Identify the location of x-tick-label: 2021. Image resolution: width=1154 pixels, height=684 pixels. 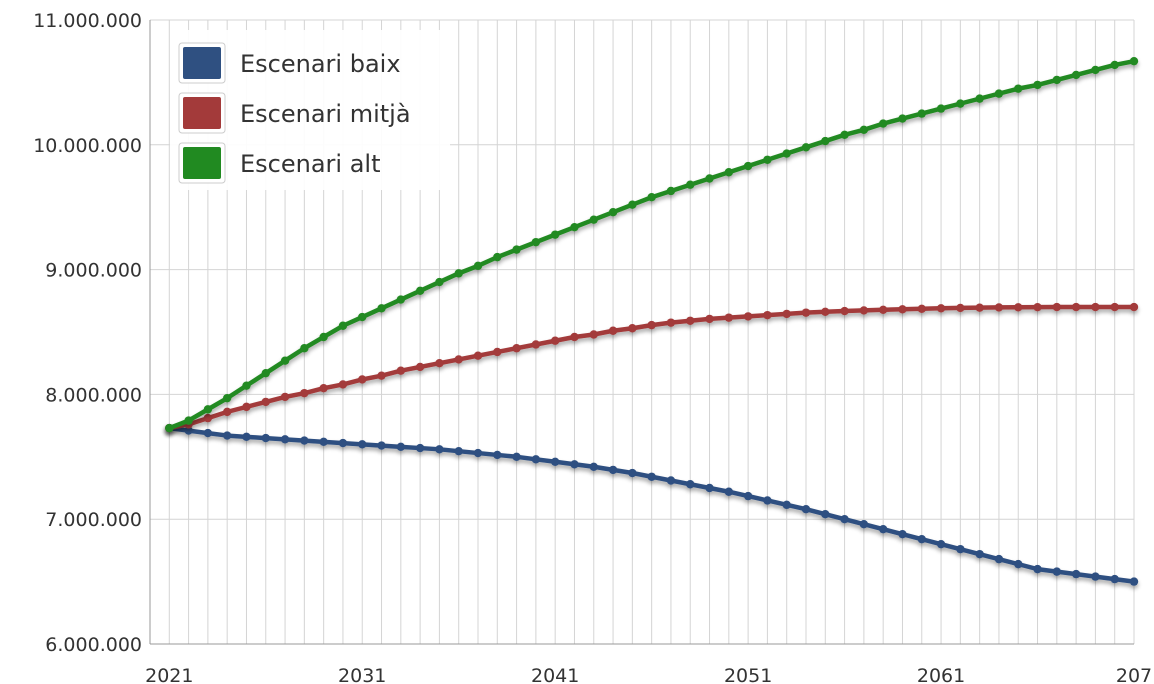
(169, 674).